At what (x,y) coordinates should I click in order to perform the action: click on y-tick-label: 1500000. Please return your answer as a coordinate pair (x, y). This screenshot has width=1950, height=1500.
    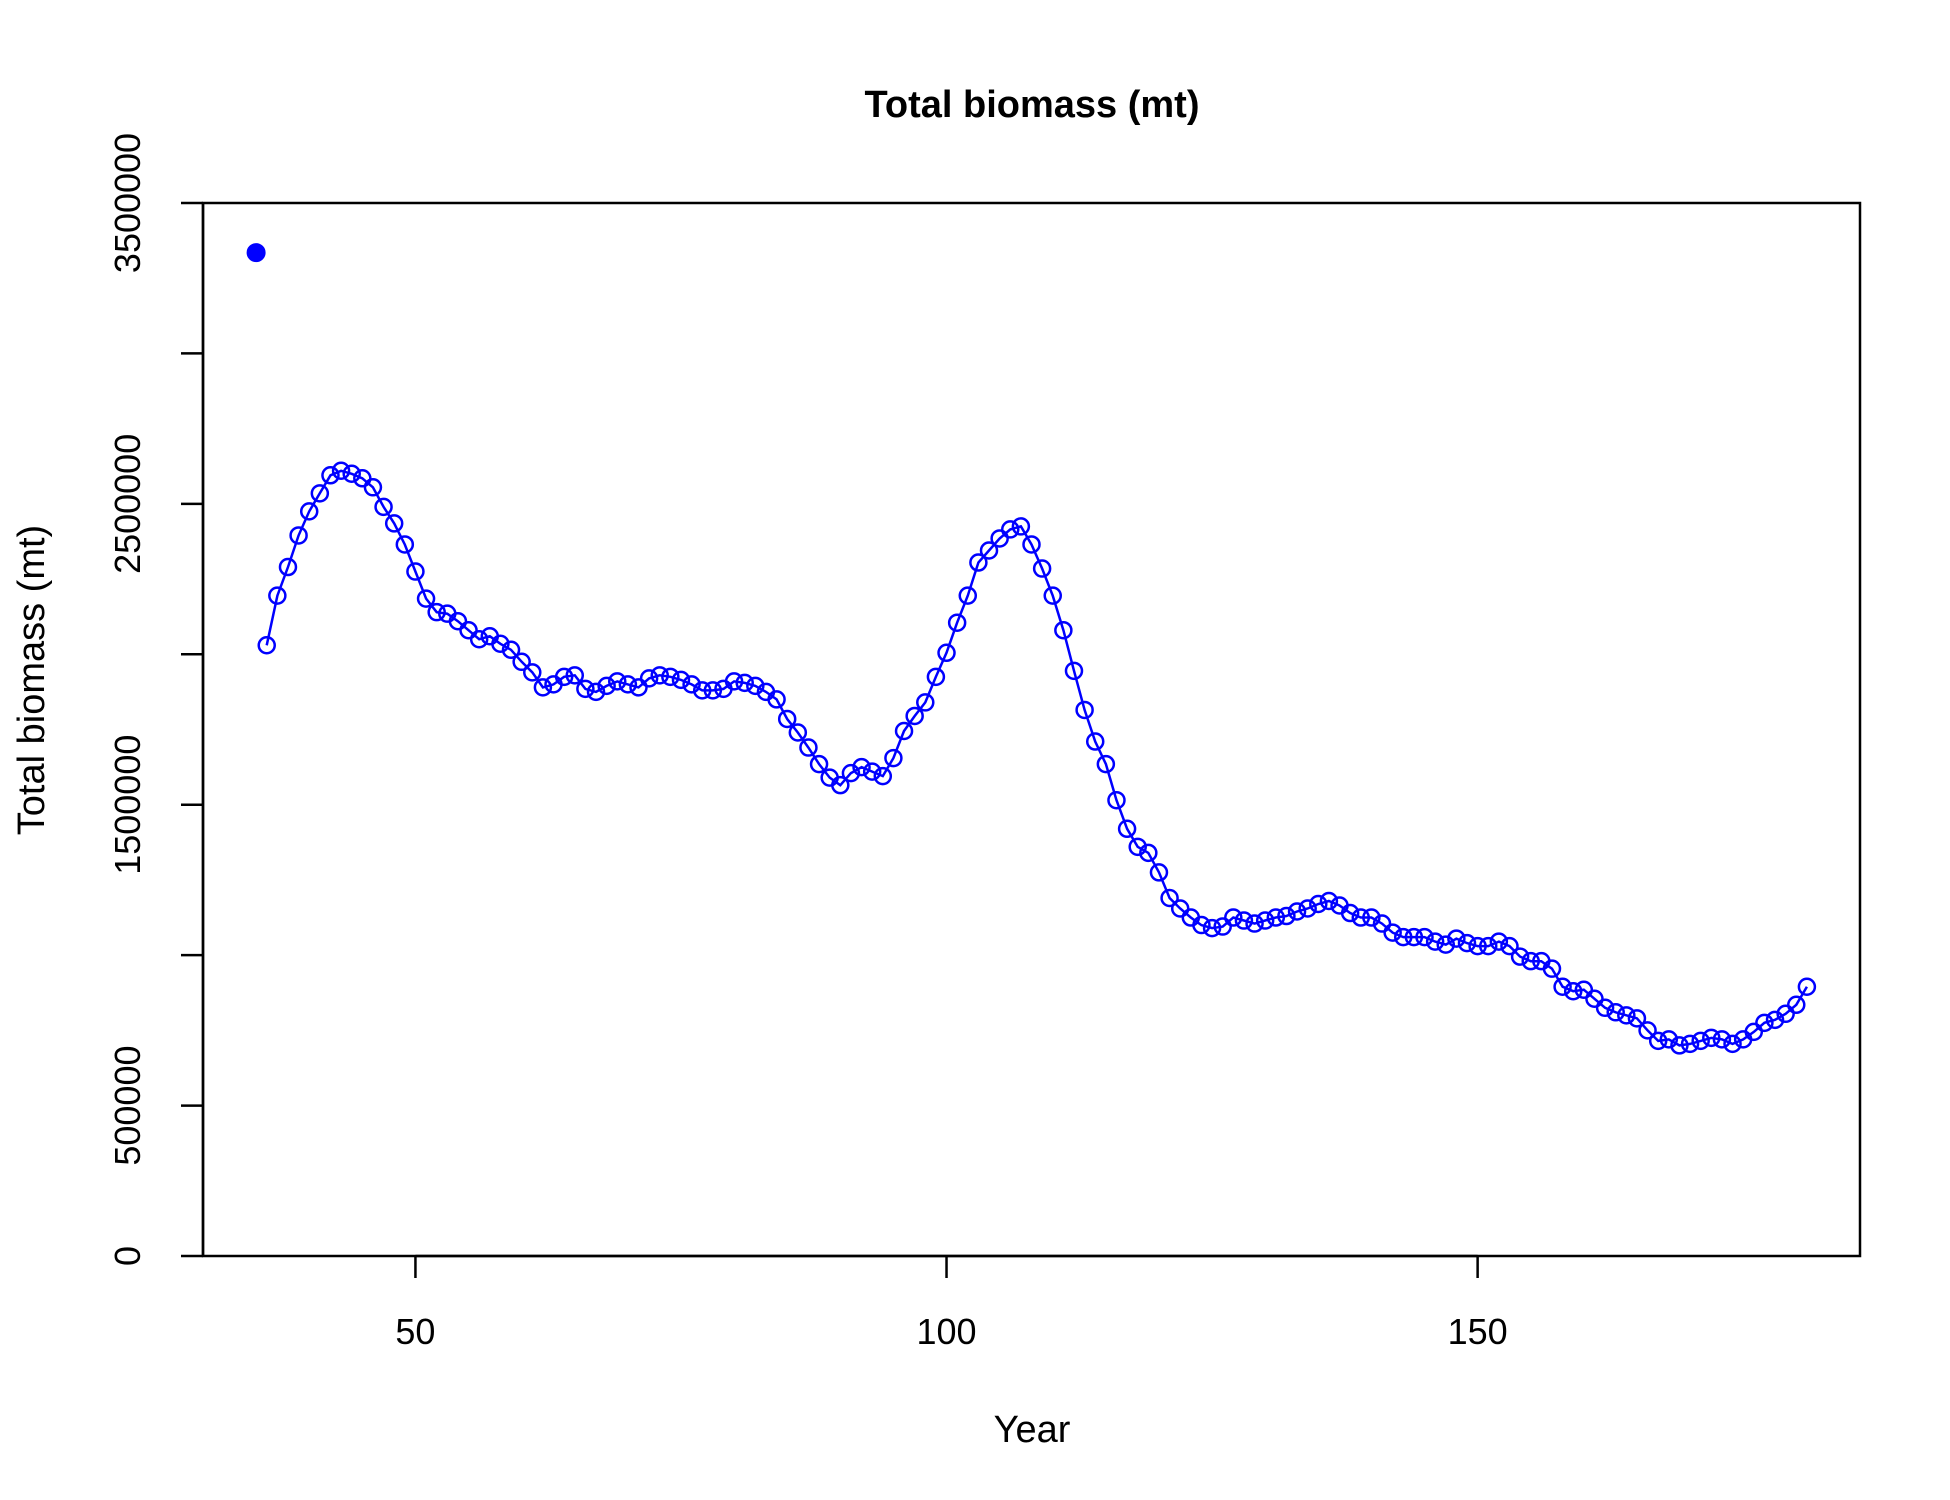
    Looking at the image, I should click on (127, 805).